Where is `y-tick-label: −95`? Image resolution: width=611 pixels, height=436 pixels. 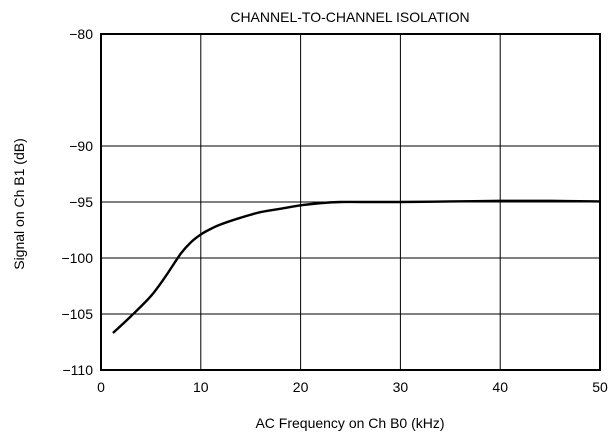 y-tick-label: −95 is located at coordinates (81, 202).